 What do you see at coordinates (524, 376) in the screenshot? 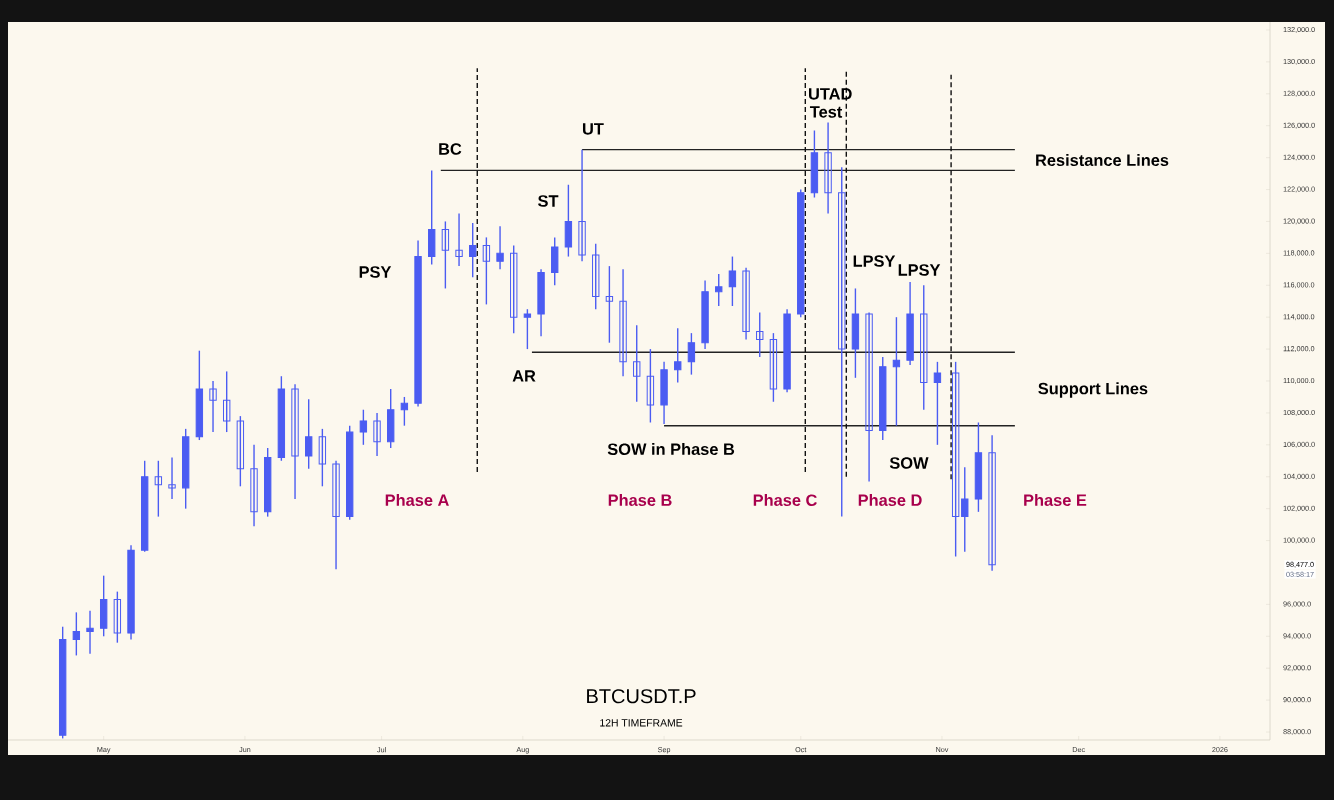
I see `annotation: AR` at bounding box center [524, 376].